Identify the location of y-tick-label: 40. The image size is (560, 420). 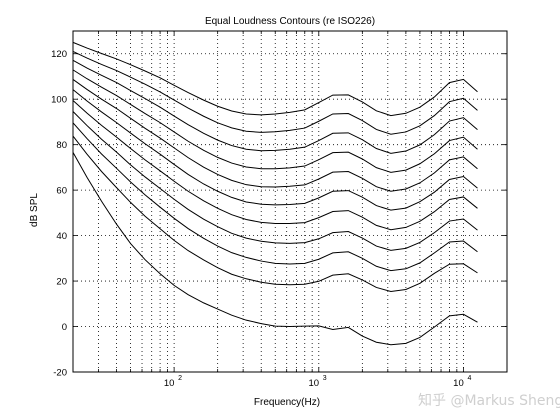
(61, 236).